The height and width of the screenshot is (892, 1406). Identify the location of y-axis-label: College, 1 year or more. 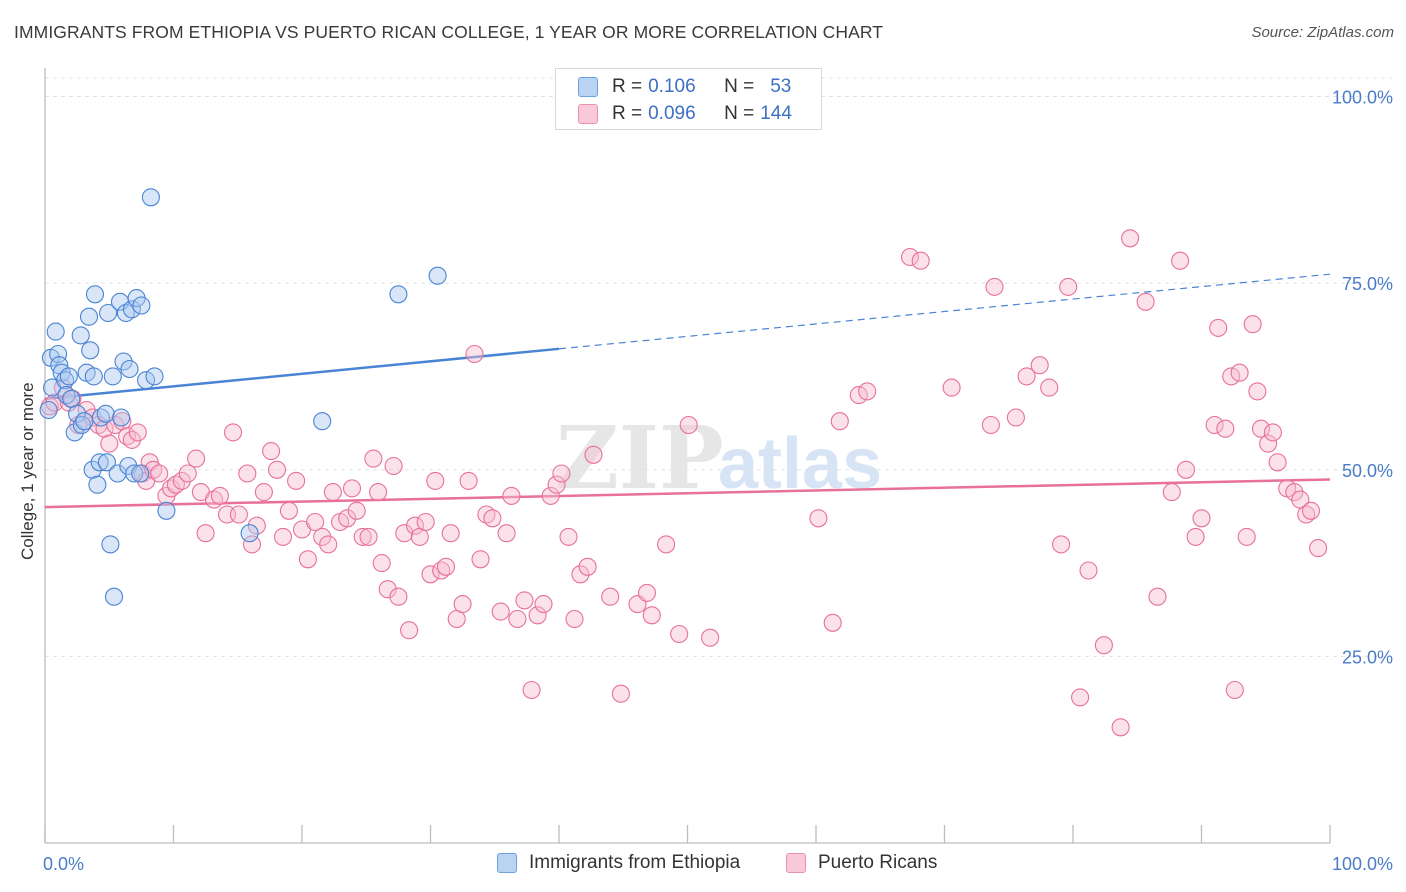
(27, 471).